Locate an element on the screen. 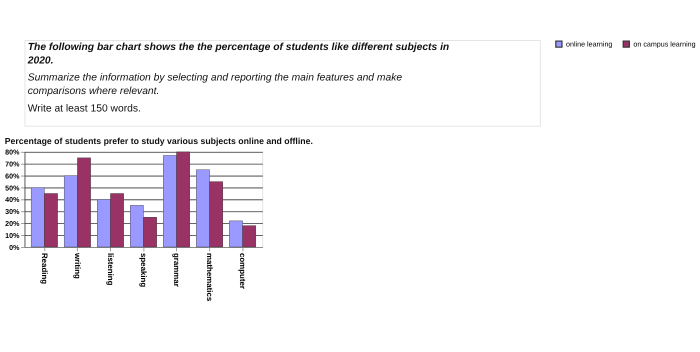  x-tick-label: grammar is located at coordinates (177, 269).